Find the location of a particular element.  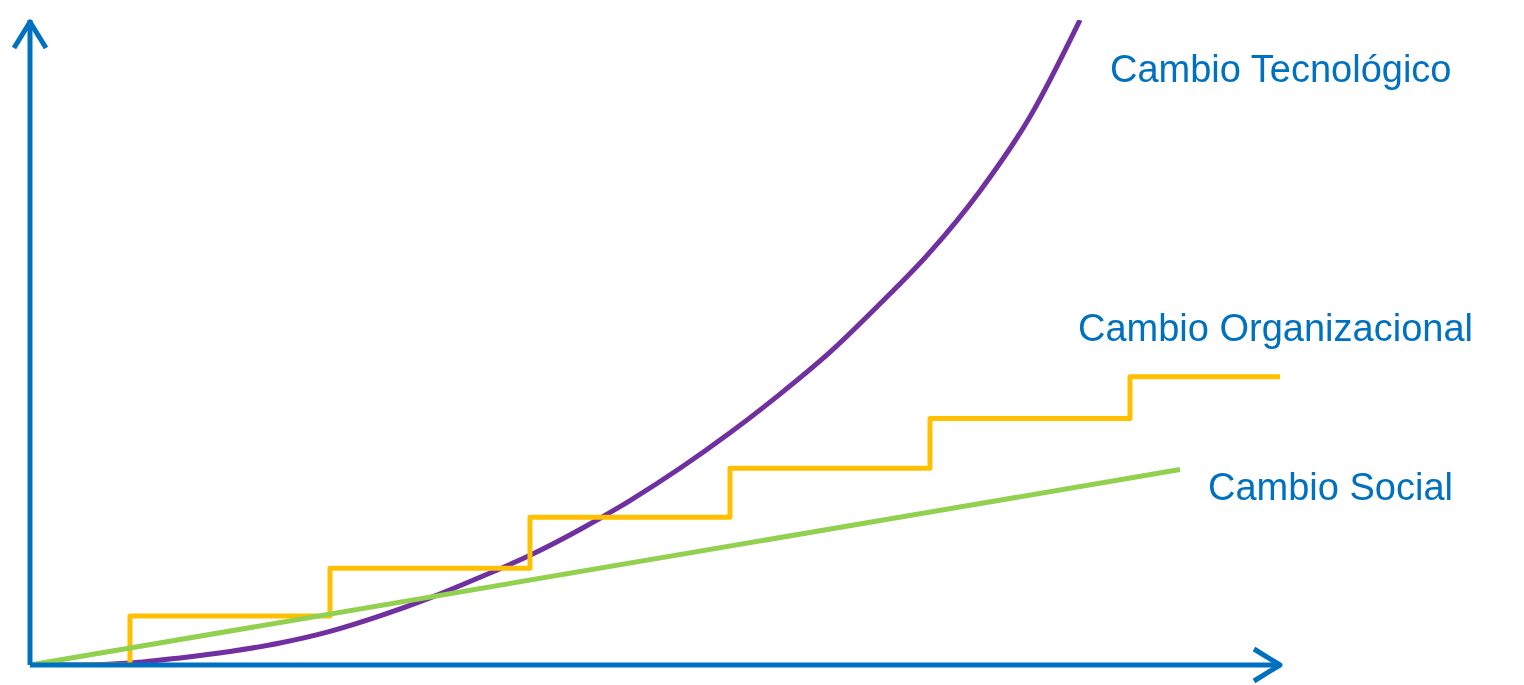

series-label: Cambio Social is located at coordinates (1330, 486).